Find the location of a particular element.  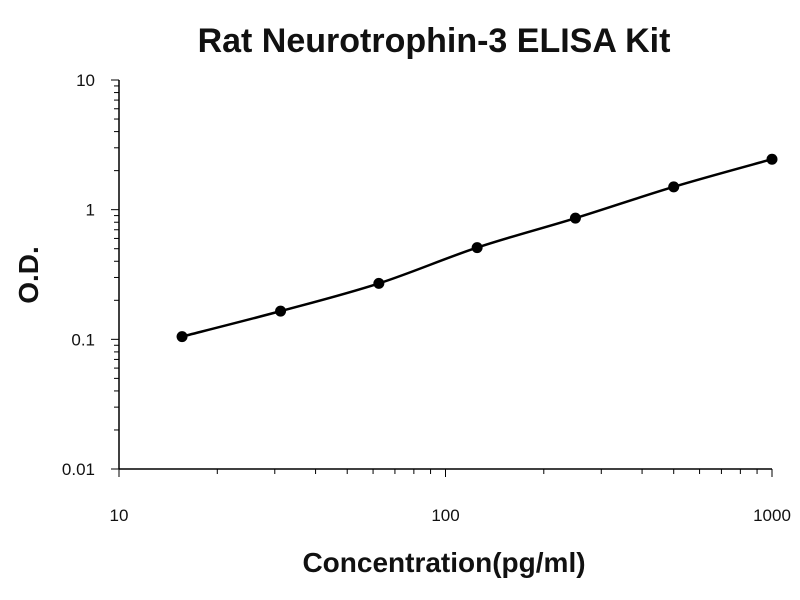

y-tick-label: 0.01 is located at coordinates (78, 469).